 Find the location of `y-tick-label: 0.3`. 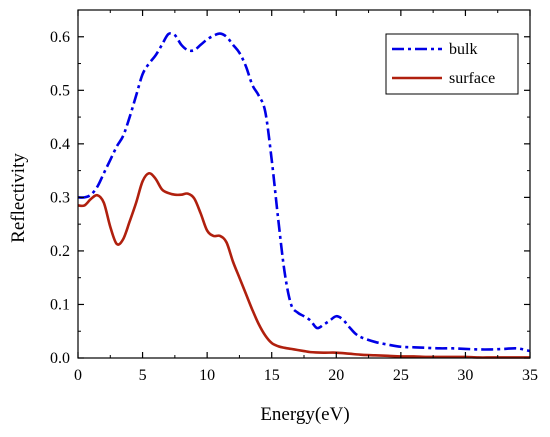

y-tick-label: 0.3 is located at coordinates (60, 197).